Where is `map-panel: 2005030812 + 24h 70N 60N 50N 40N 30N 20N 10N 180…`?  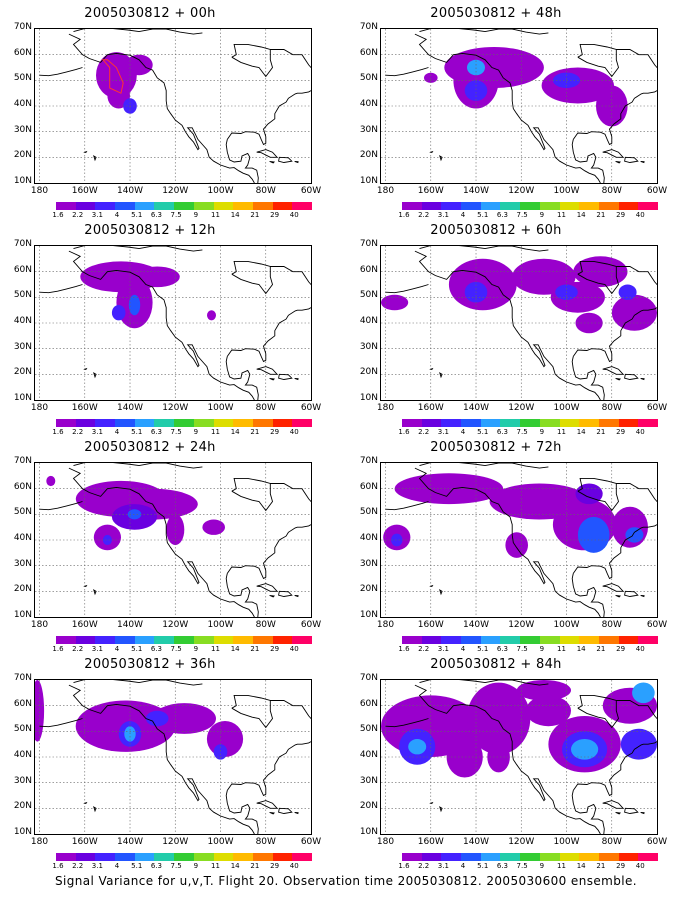 map-panel: 2005030812 + 24h 70N 60N 50N 40N 30N 20N 10N 180… is located at coordinates (160, 546).